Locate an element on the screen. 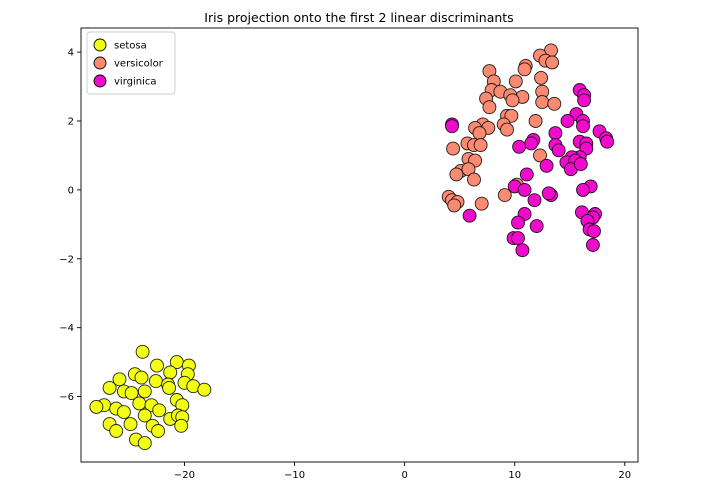 The image size is (711, 493). x-tick-label: 10 is located at coordinates (514, 475).